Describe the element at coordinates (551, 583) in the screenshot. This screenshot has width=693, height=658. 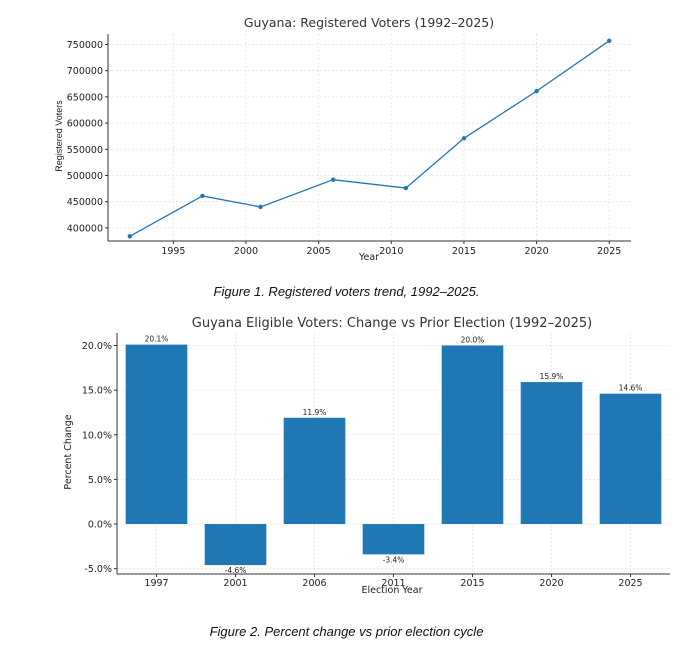
I see `chart2-x-tick-label: 2020` at that location.